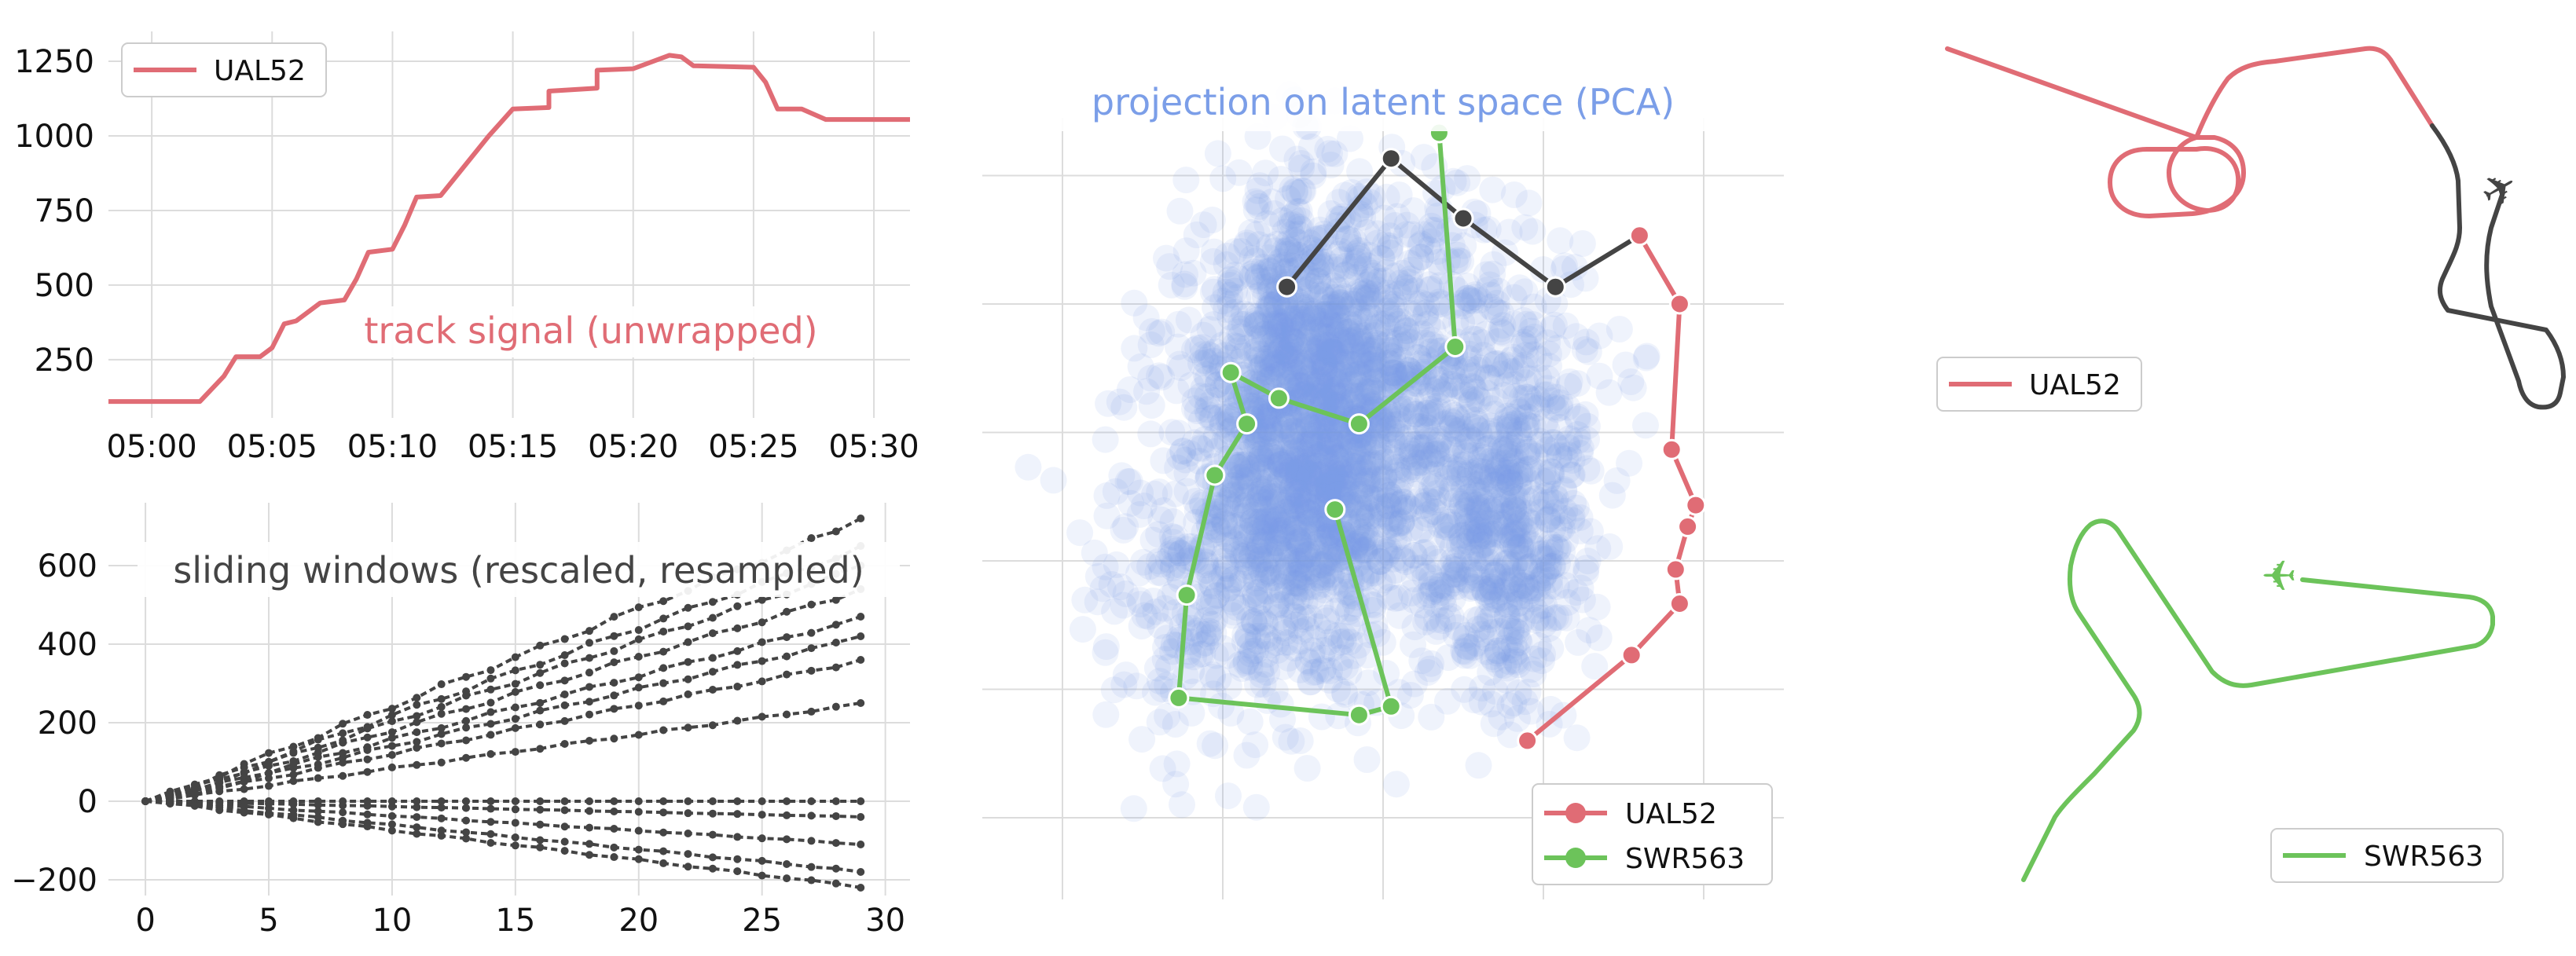 This screenshot has width=2576, height=956. Describe the element at coordinates (513, 447) in the screenshot. I see `track-x-tick-label: 05:15` at that location.